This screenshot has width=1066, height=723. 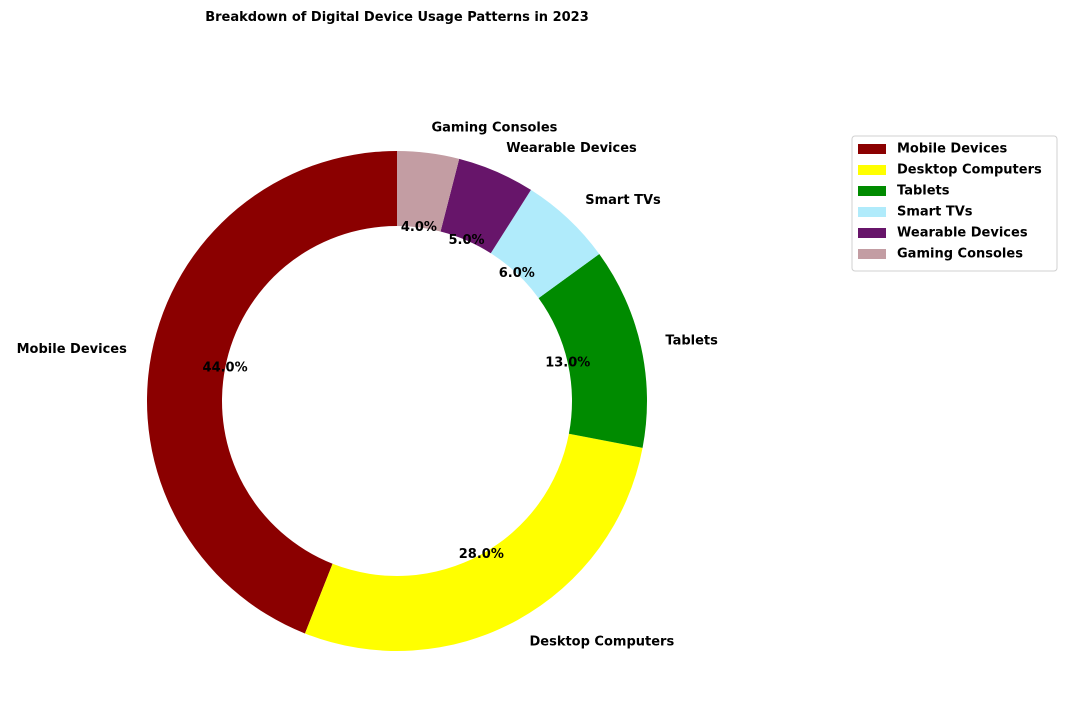 I want to click on slice-smart-tvs, so click(x=545, y=244).